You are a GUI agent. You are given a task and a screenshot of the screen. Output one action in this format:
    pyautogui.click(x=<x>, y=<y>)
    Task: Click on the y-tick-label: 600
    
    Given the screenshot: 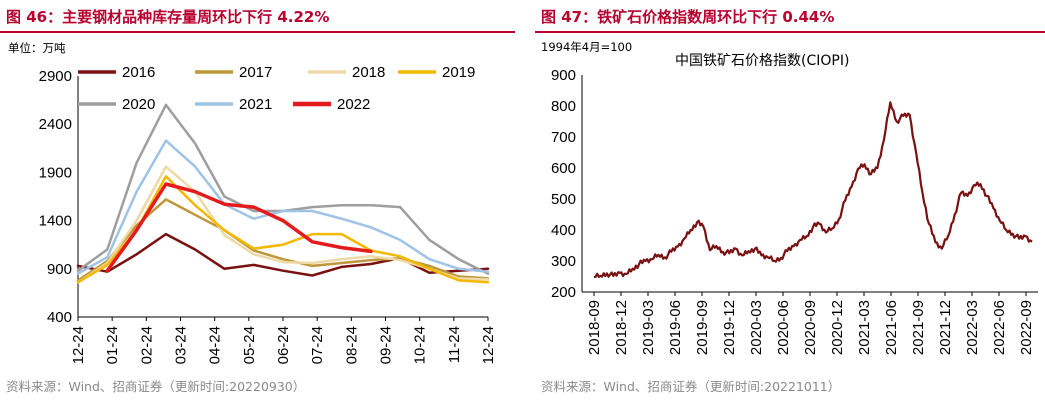 What is the action you would take?
    pyautogui.click(x=563, y=168)
    